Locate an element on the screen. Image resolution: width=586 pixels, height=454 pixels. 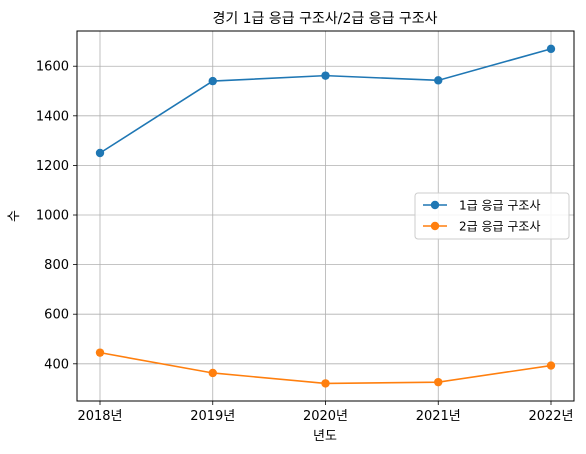
y-tick-label: 1400 is located at coordinates (52, 116).